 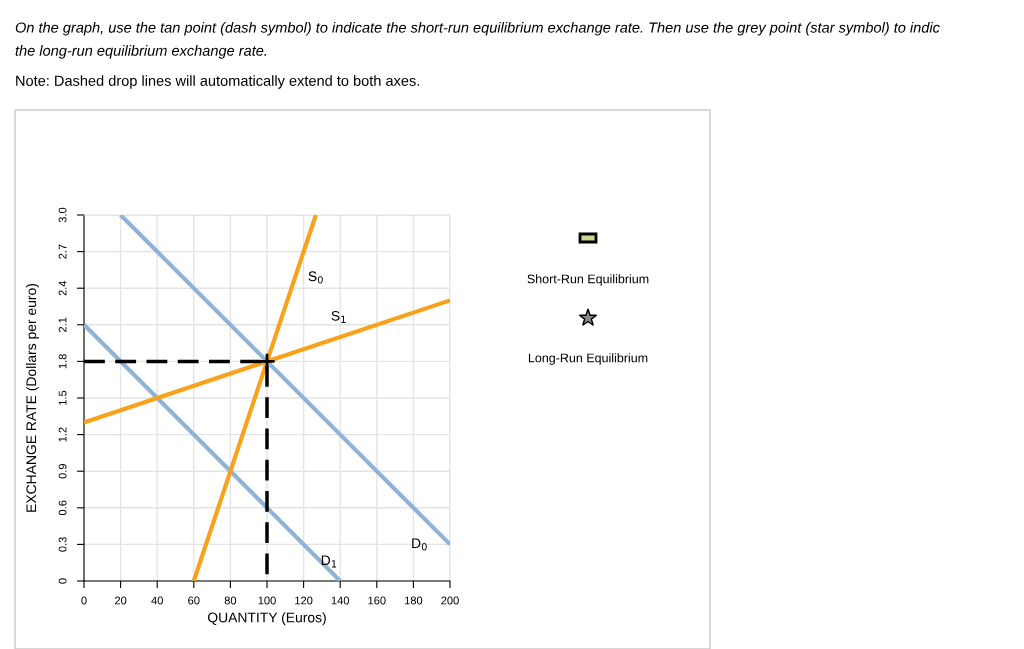 What do you see at coordinates (419, 544) in the screenshot?
I see `series-label: D$_{0}$` at bounding box center [419, 544].